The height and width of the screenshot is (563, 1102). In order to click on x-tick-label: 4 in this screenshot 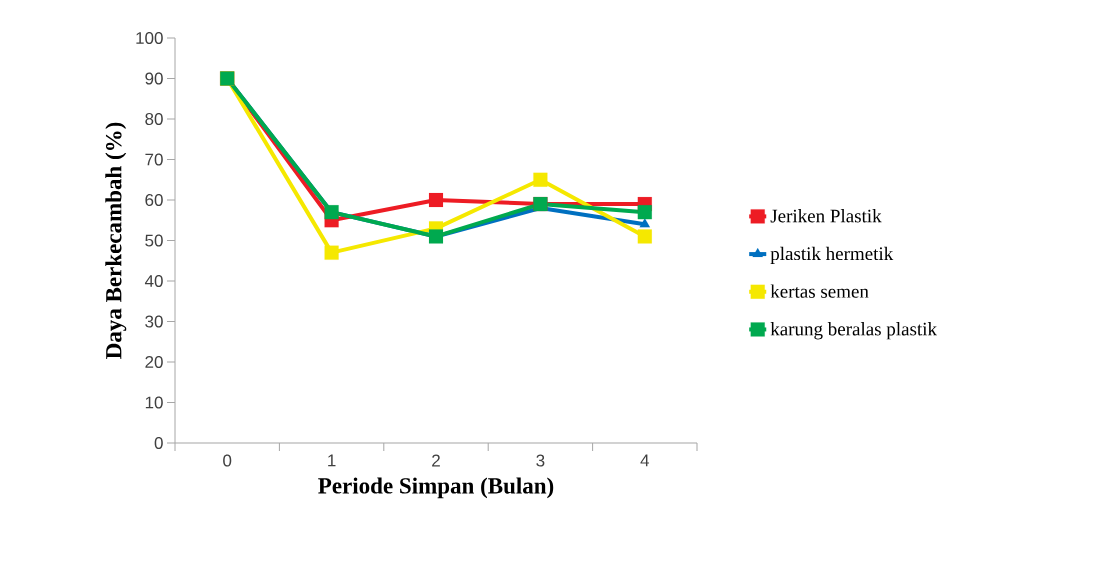, I will do `click(645, 460)`.